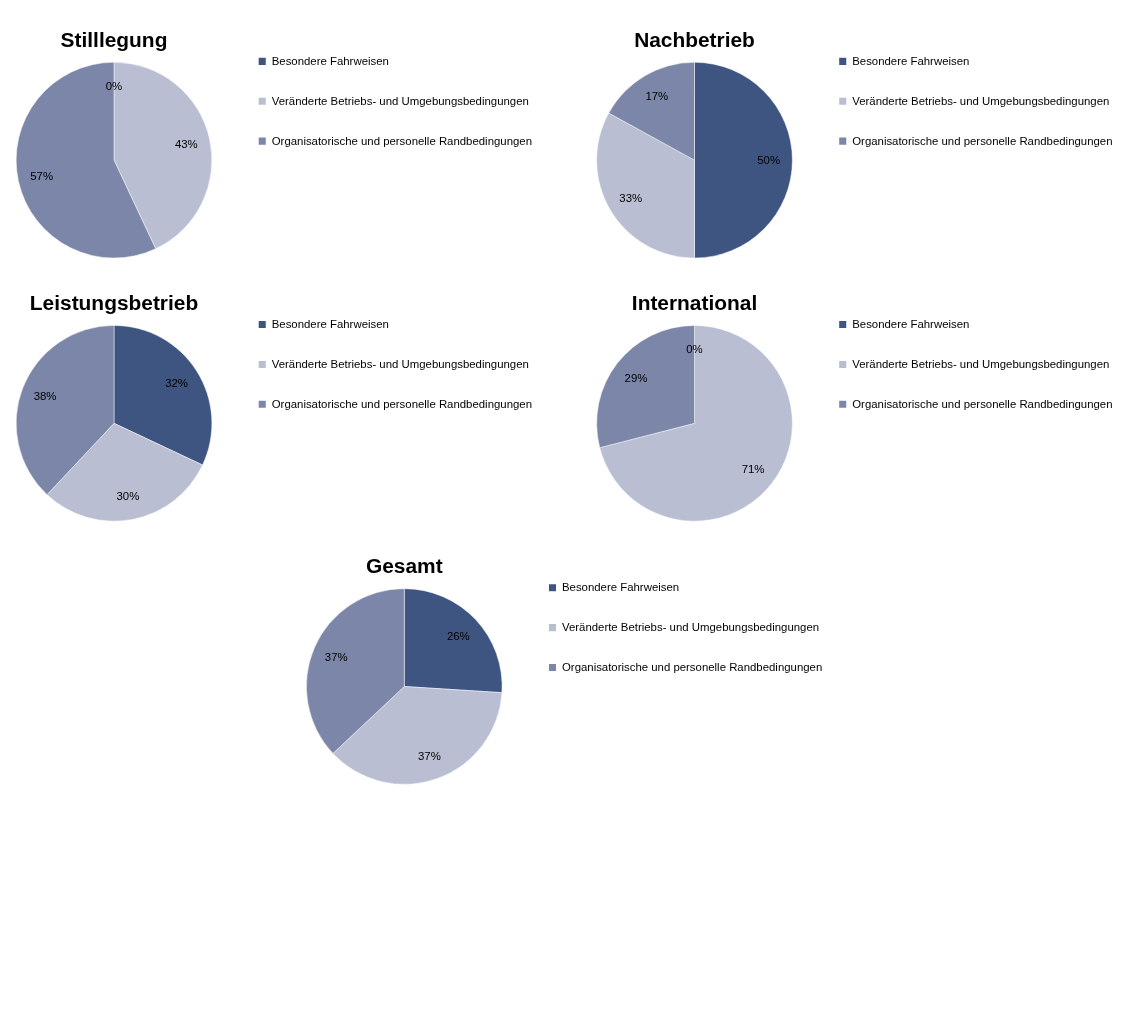  I want to click on chart-title: Stilllegung, so click(114, 40).